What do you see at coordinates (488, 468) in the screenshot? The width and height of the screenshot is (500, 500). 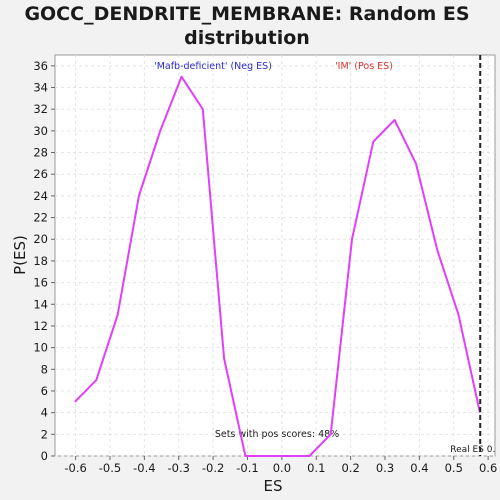 I see `x-tick-label: 0.6` at bounding box center [488, 468].